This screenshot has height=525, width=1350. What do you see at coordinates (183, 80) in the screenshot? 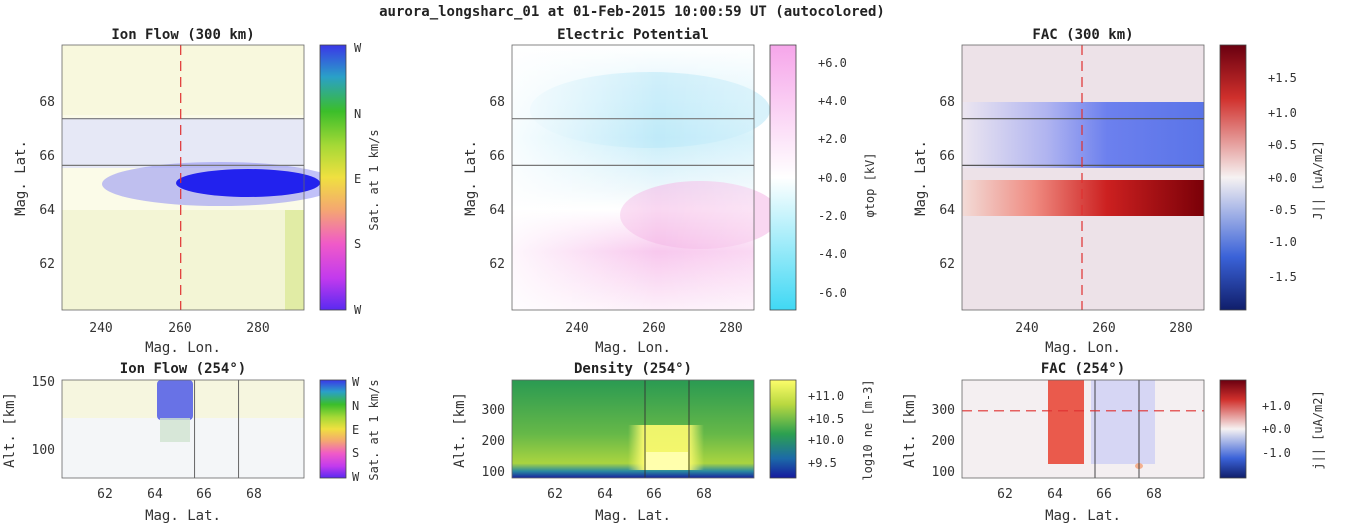
I see `ion-flow-upper-tint` at bounding box center [183, 80].